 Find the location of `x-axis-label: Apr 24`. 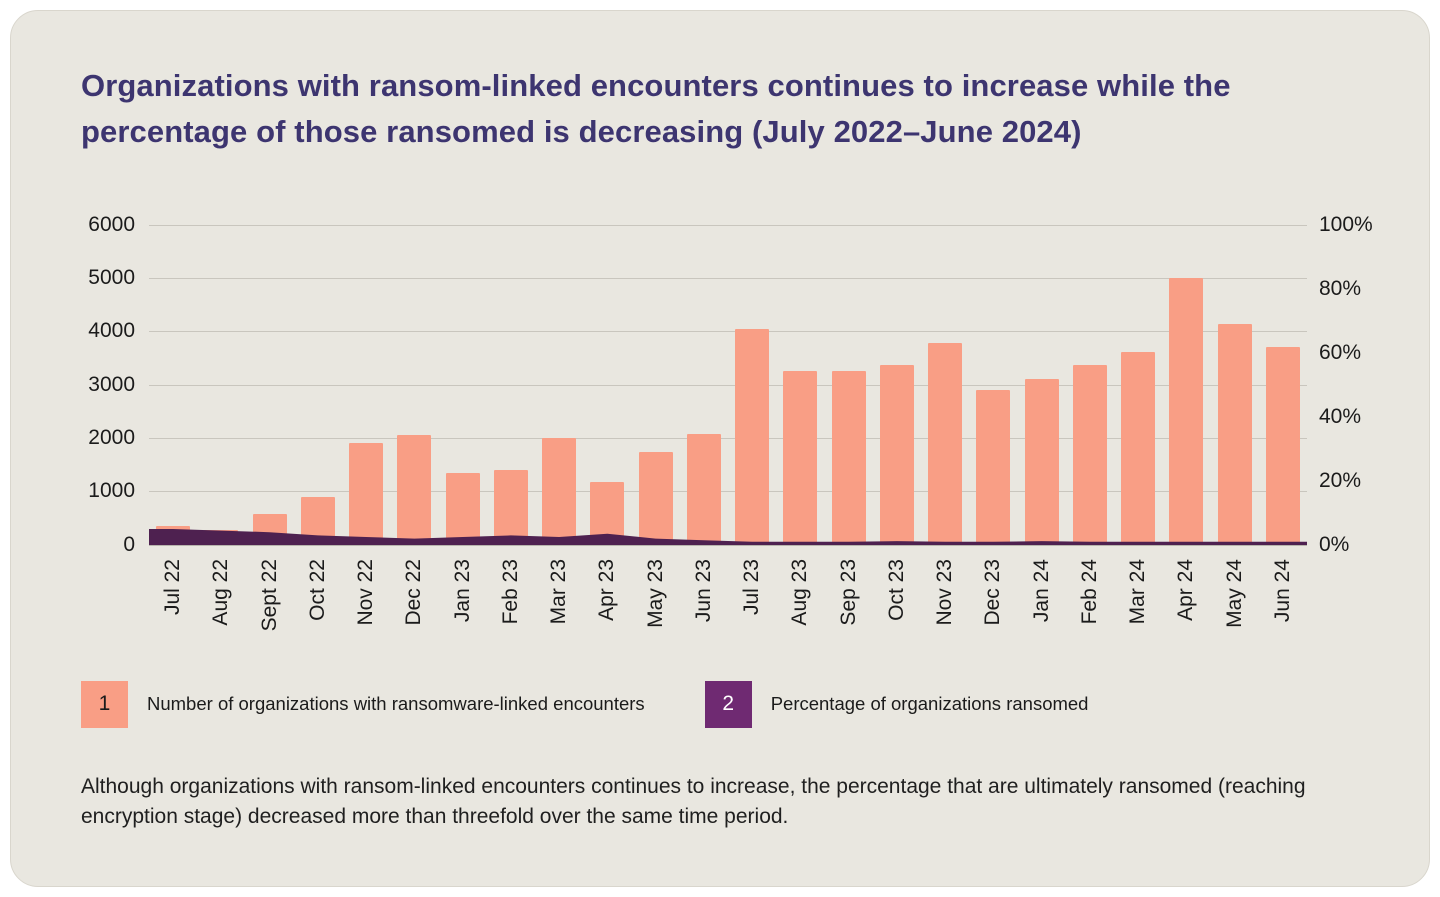

x-axis-label: Apr 24 is located at coordinates (1186, 589).